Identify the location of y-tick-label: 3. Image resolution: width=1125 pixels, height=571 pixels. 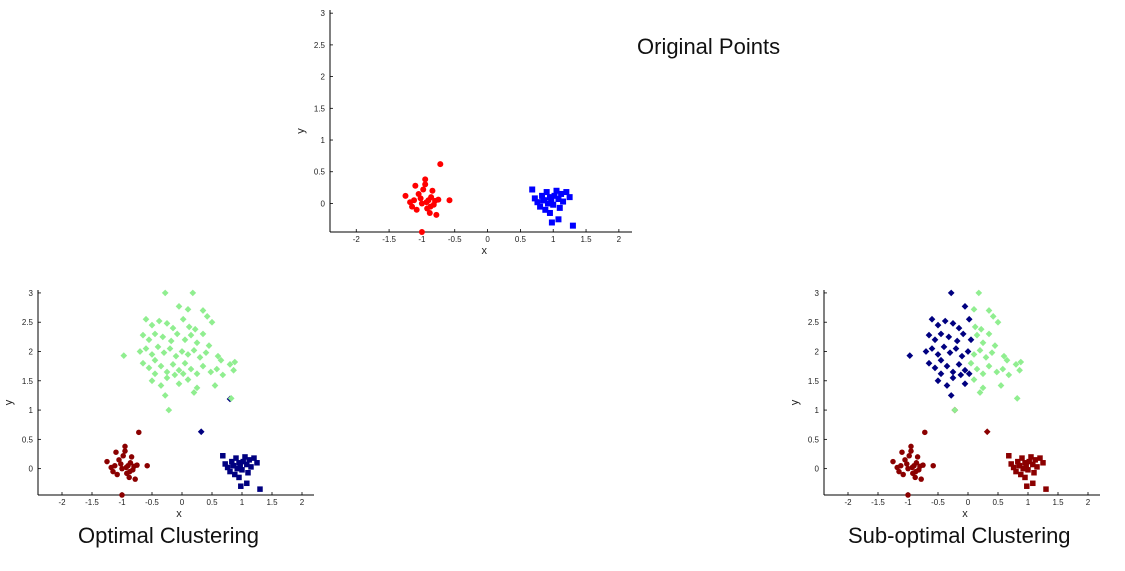
(31, 293).